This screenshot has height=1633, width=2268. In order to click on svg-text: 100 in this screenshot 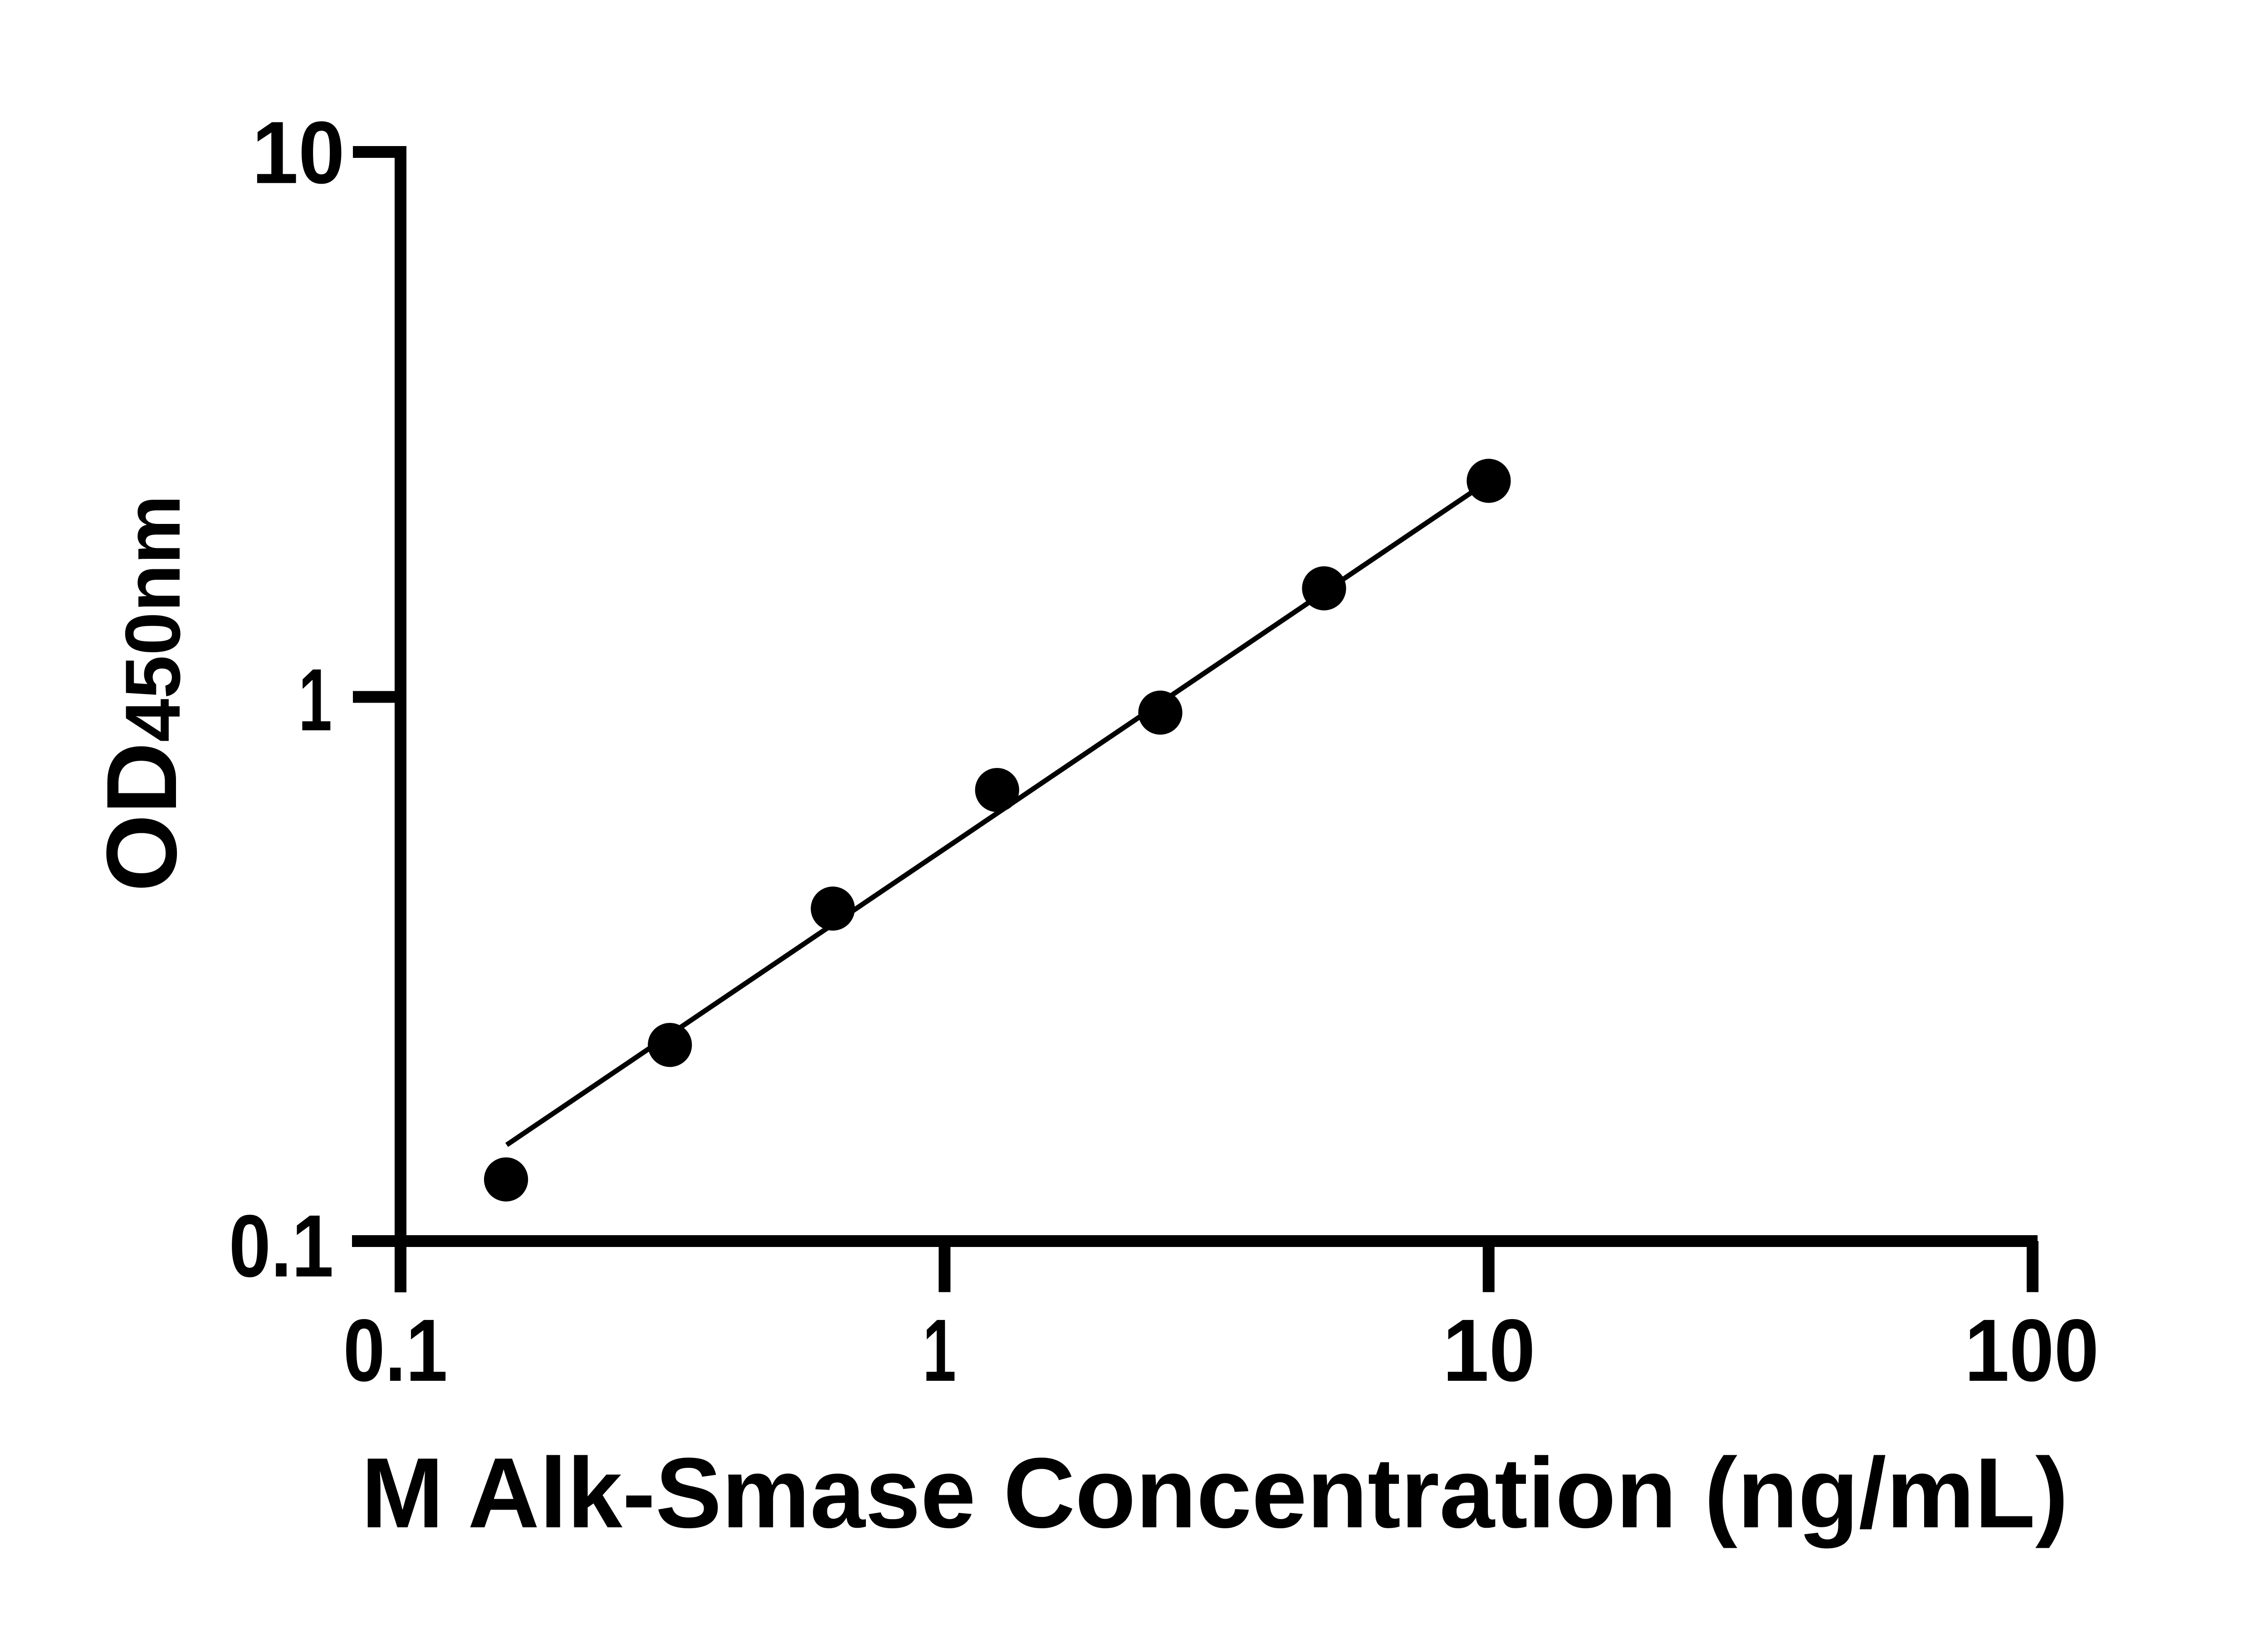, I will do `click(2032, 1350)`.